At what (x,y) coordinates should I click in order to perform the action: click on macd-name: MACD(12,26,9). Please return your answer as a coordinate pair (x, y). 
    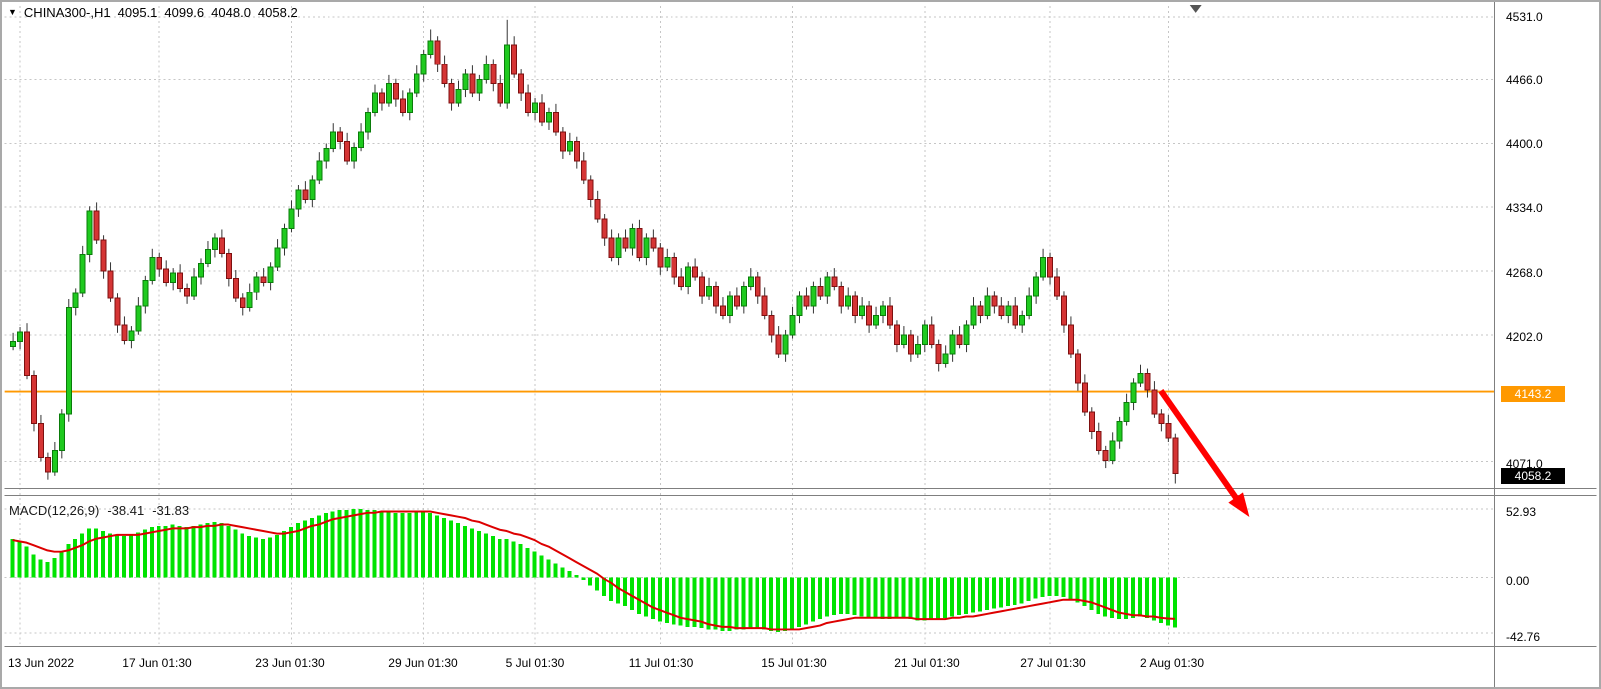
    Looking at the image, I should click on (54, 510).